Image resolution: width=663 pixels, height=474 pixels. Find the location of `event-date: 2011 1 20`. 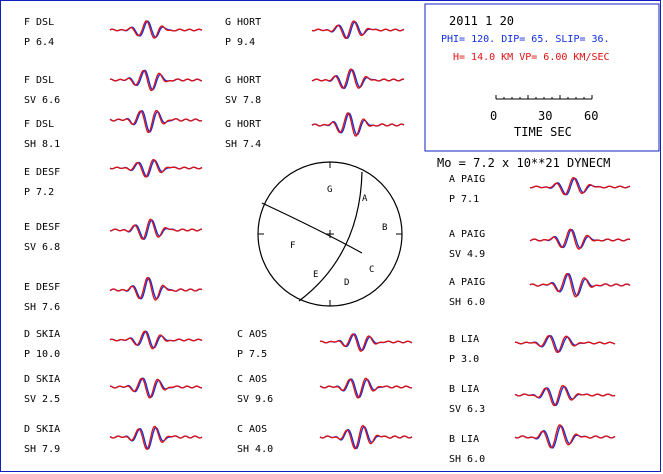

event-date: 2011 1 20 is located at coordinates (481, 21).